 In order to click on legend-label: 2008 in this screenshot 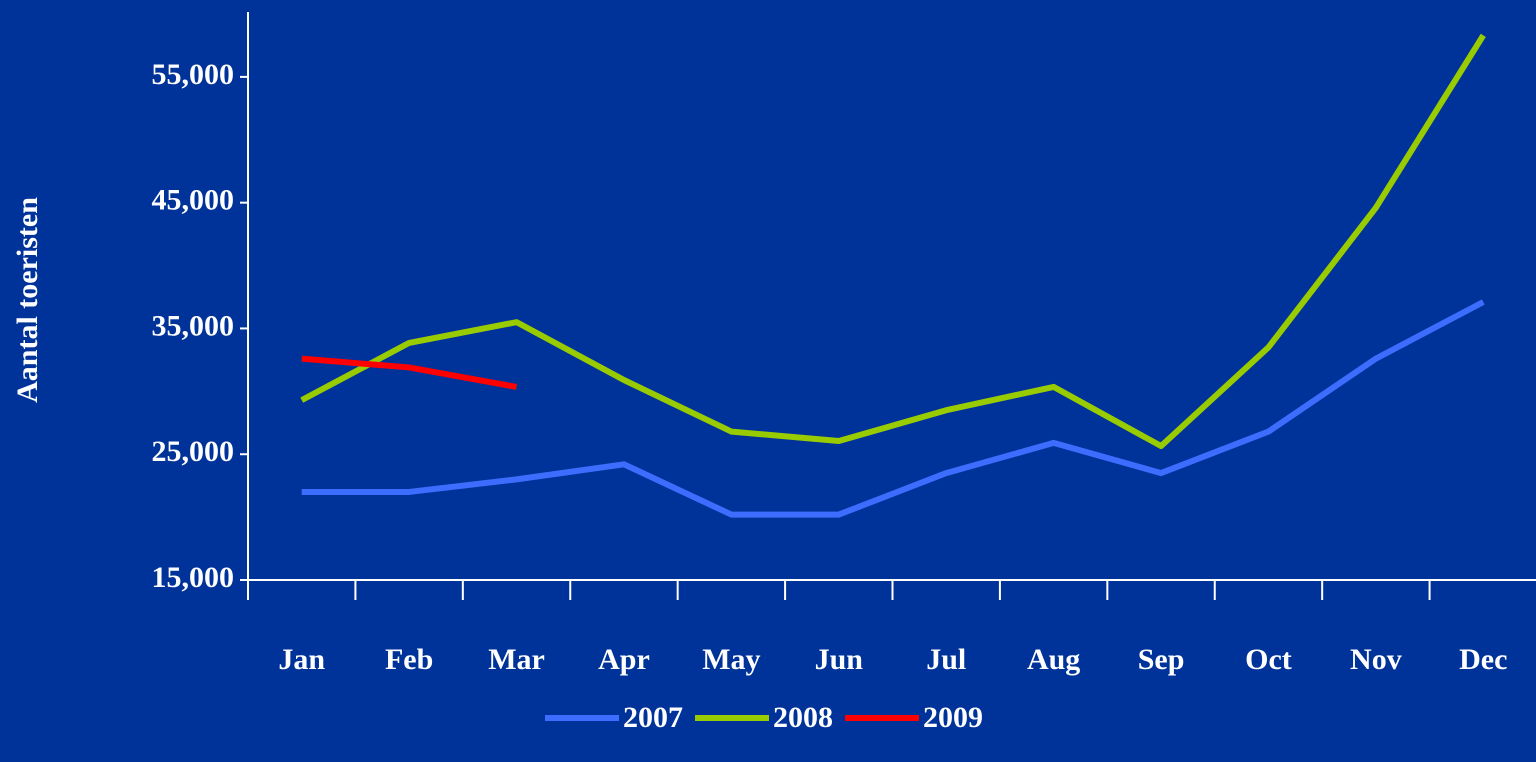, I will do `click(803, 717)`.